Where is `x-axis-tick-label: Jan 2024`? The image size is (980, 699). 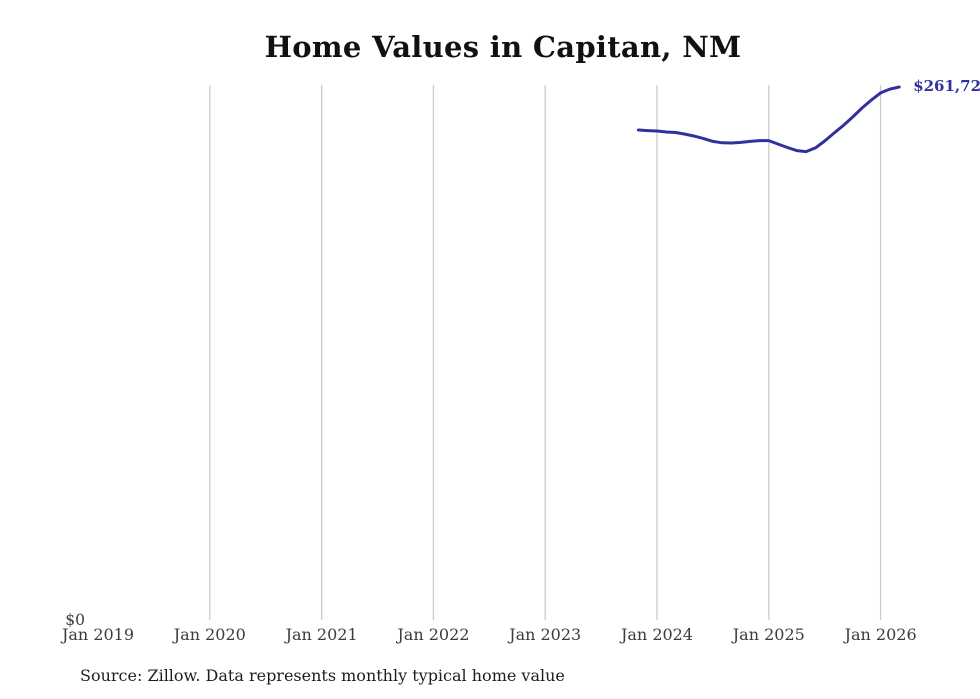 x-axis-tick-label: Jan 2024 is located at coordinates (656, 634).